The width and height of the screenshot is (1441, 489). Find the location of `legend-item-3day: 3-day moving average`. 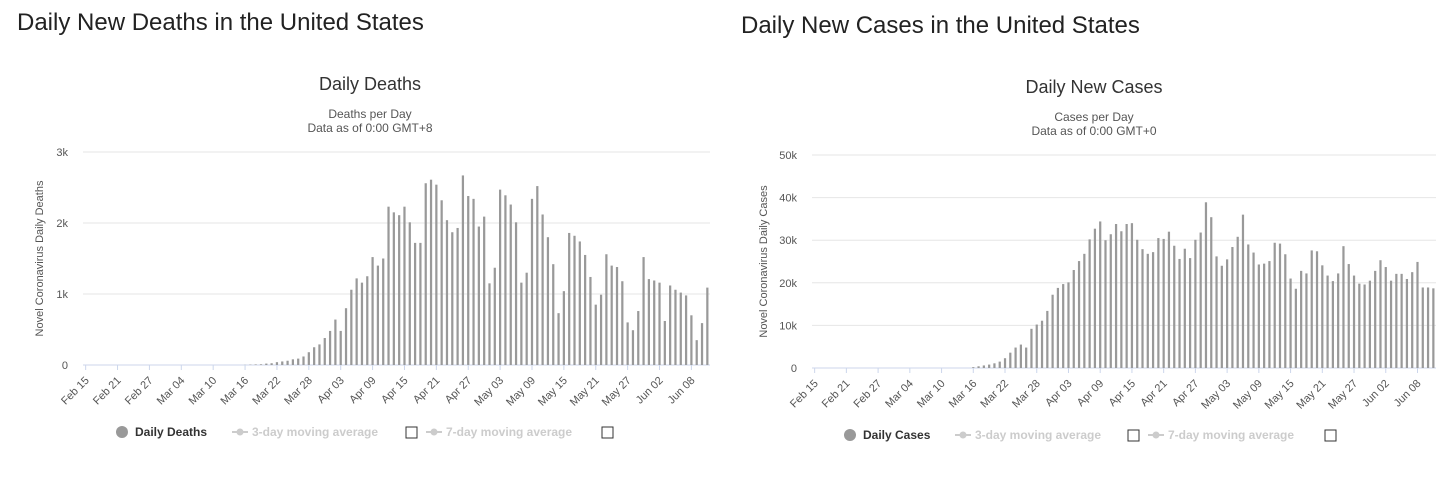

legend-item-3day: 3-day moving average is located at coordinates (305, 432).